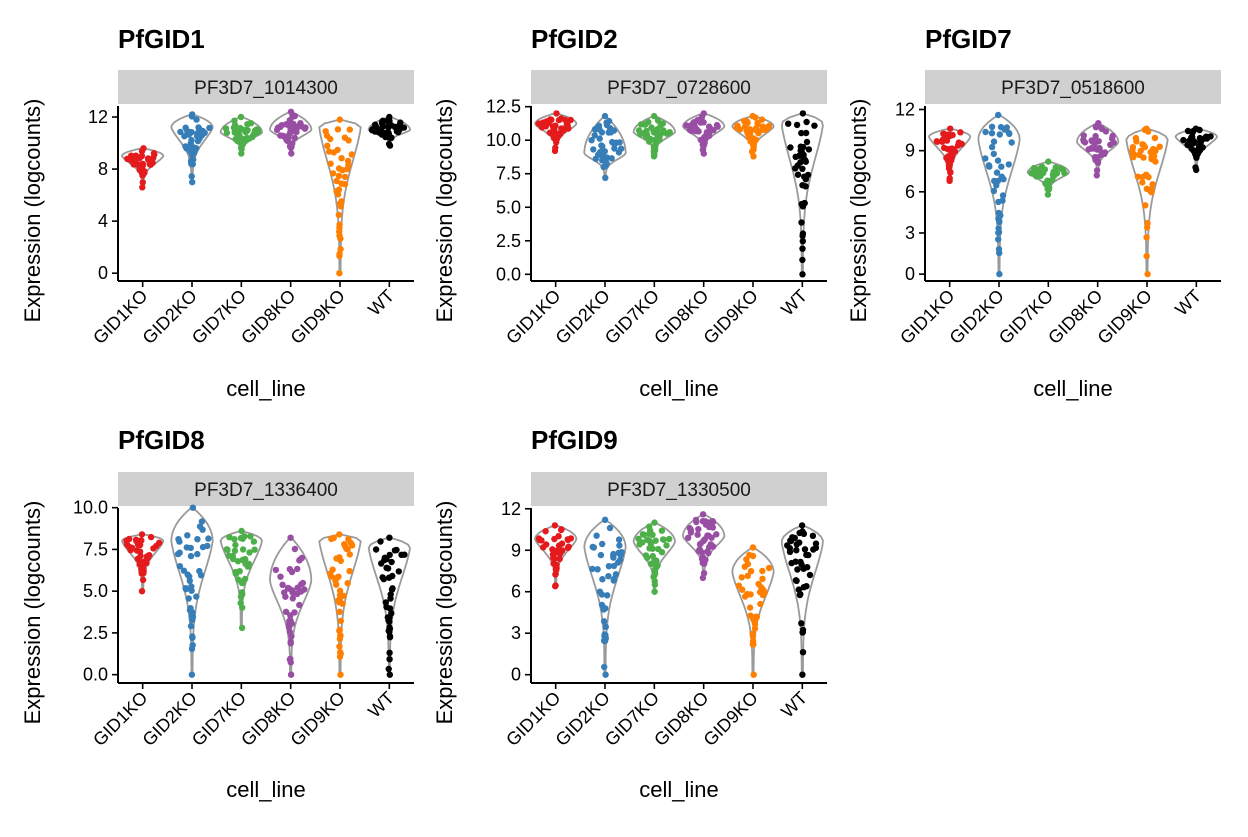  What do you see at coordinates (103, 169) in the screenshot?
I see `y-tick-label: 8` at bounding box center [103, 169].